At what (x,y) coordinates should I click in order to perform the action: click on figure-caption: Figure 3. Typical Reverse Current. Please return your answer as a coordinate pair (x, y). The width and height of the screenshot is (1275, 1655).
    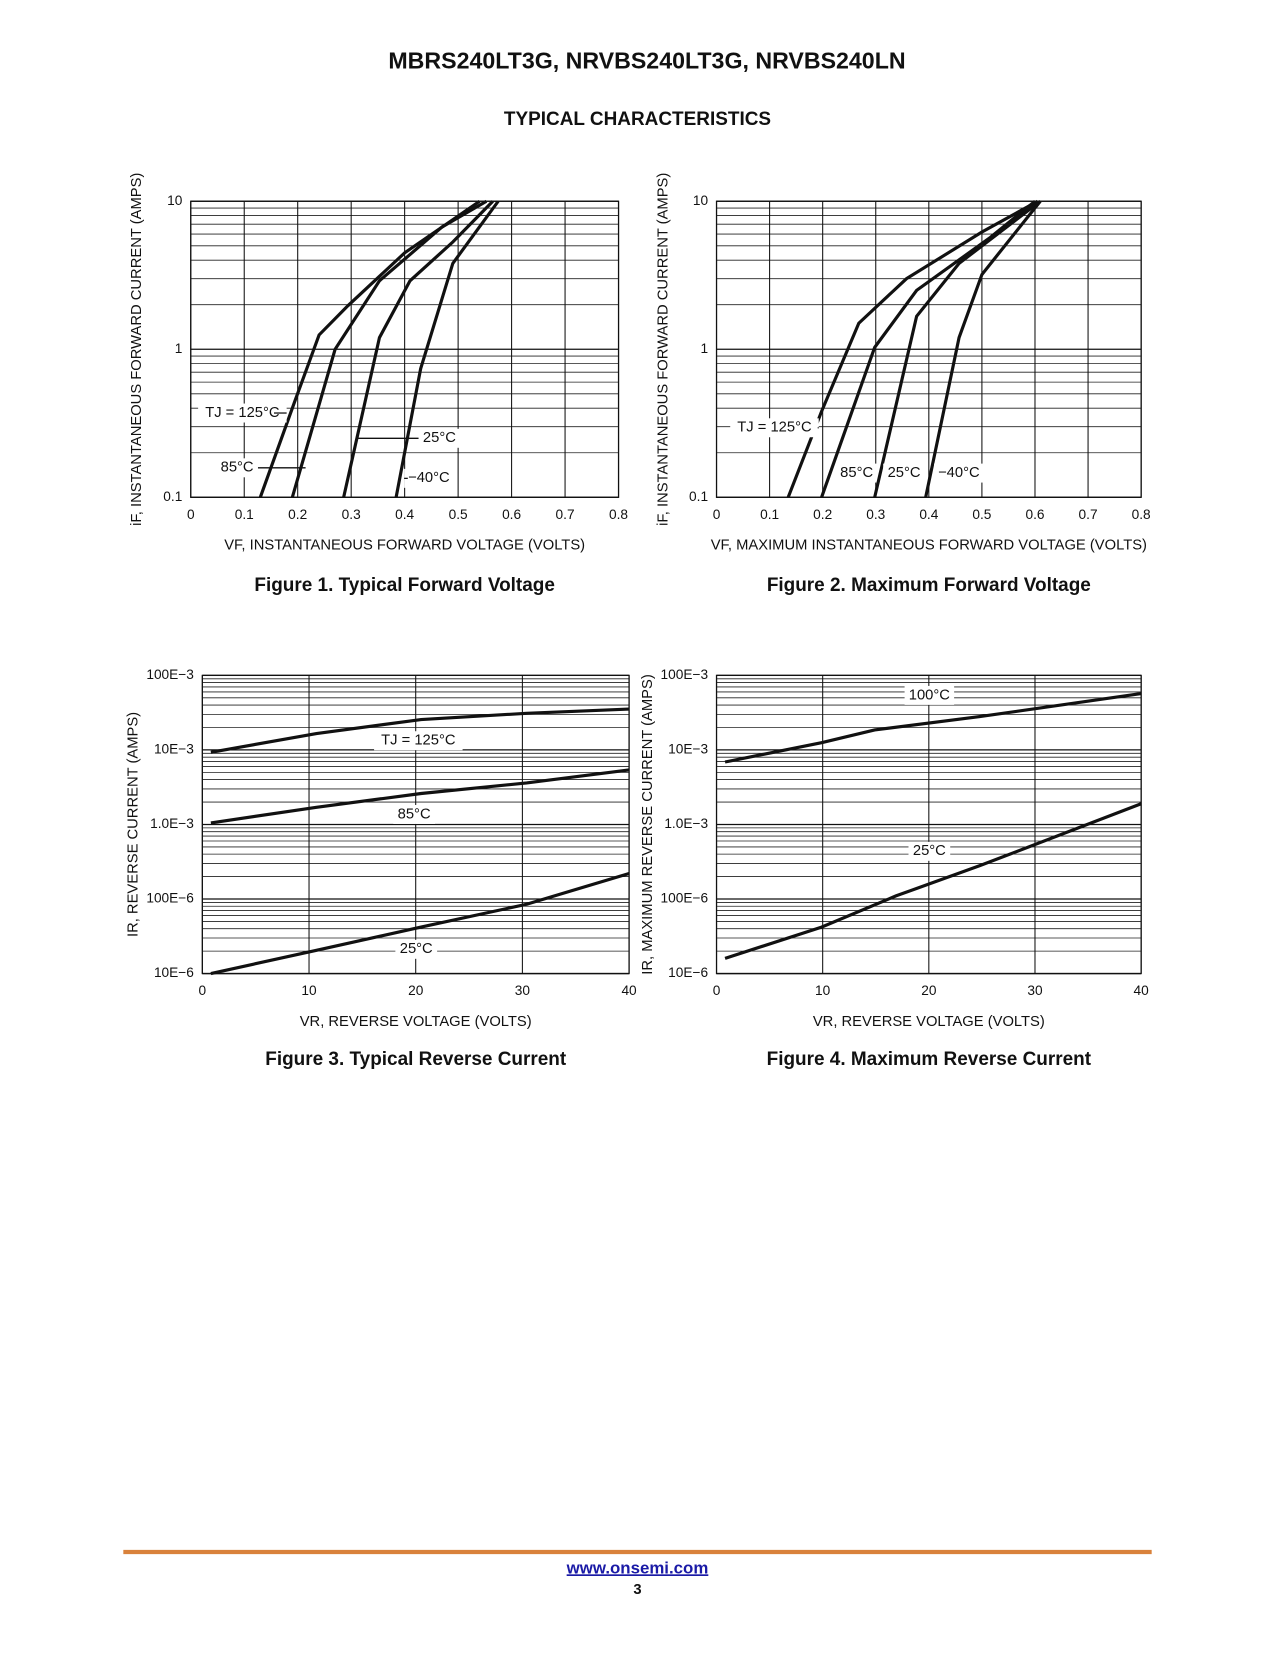
    Looking at the image, I should click on (416, 1059).